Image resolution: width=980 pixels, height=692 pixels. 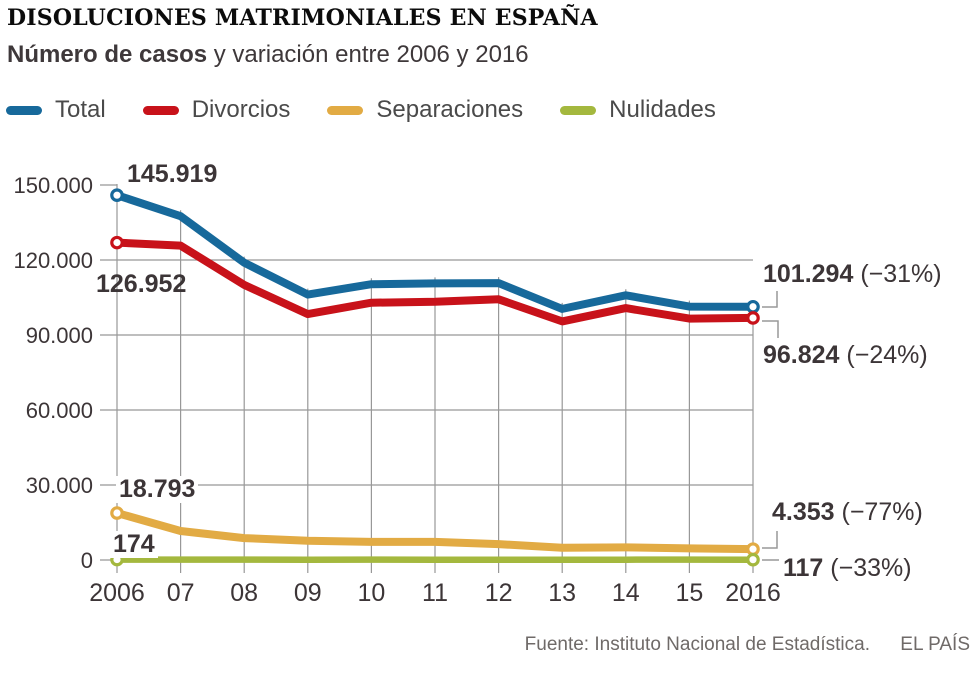 What do you see at coordinates (626, 593) in the screenshot?
I see `x-tick-label: 14` at bounding box center [626, 593].